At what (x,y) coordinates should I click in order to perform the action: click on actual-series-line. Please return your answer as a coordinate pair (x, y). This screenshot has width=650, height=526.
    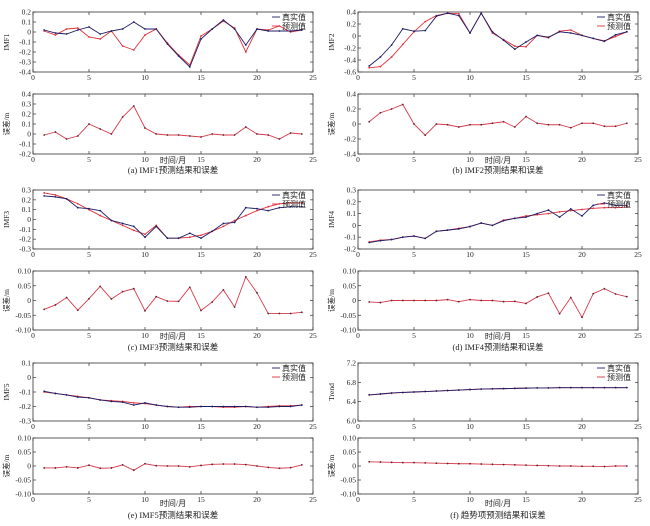
    Looking at the image, I should click on (173, 43).